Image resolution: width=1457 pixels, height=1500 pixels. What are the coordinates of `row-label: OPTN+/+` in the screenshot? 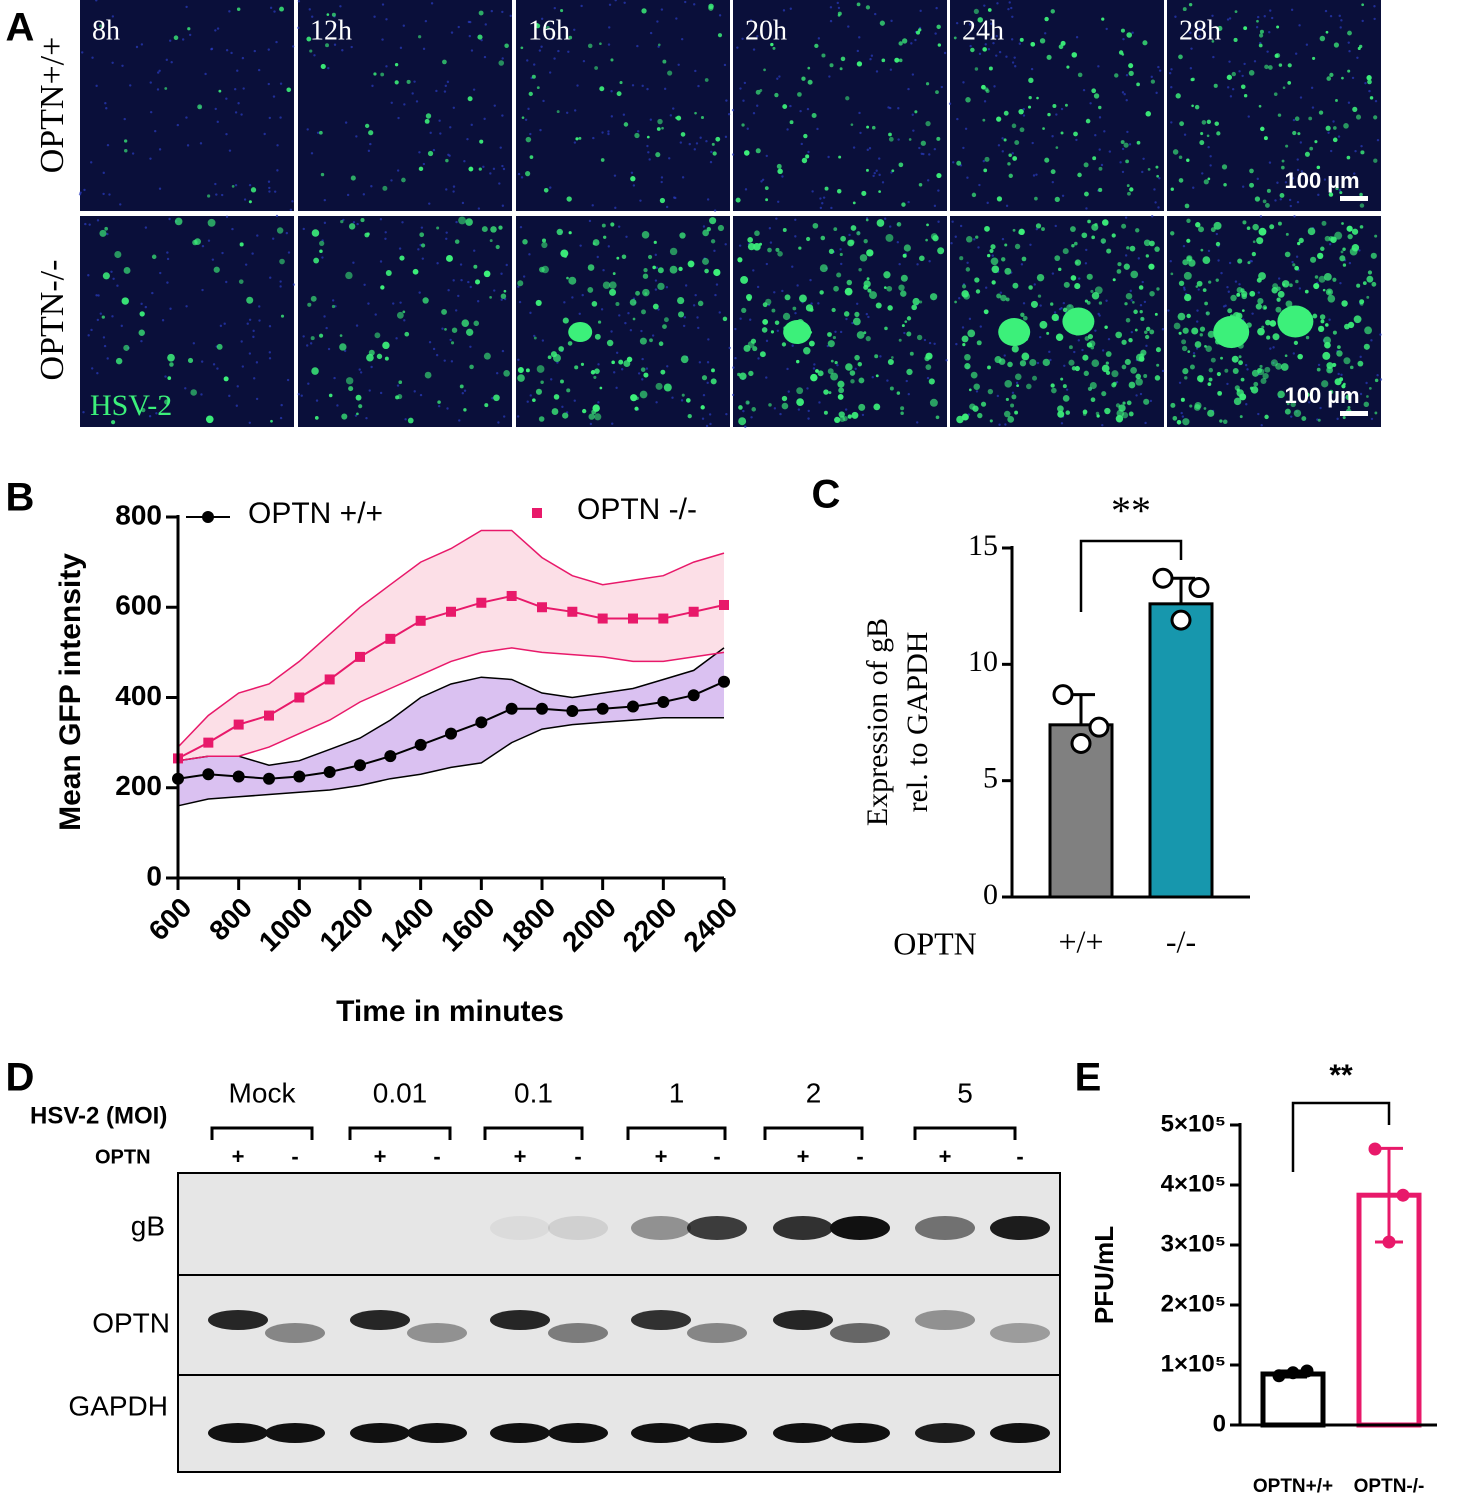 It's located at (52, 105).